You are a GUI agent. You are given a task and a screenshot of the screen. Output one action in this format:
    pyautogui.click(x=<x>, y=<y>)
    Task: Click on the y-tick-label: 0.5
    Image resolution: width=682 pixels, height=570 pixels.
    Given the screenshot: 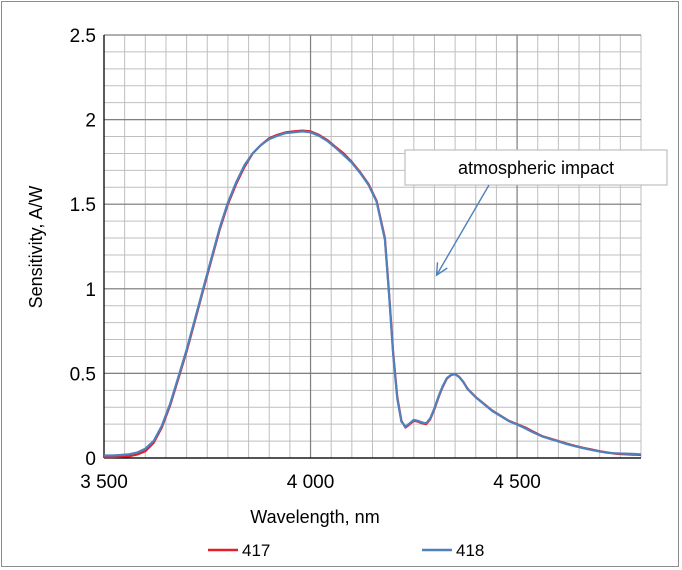 What is the action you would take?
    pyautogui.click(x=83, y=374)
    